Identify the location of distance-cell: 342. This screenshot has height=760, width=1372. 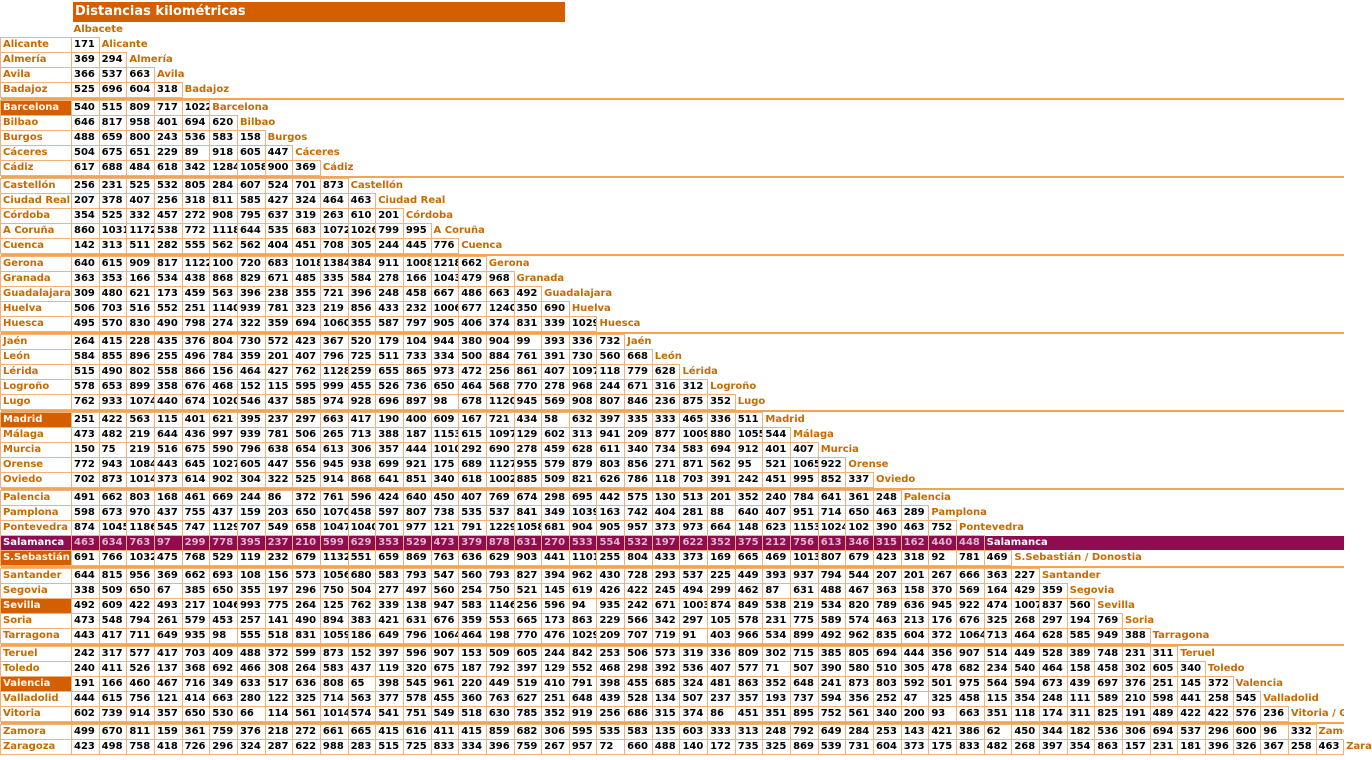
(666, 621).